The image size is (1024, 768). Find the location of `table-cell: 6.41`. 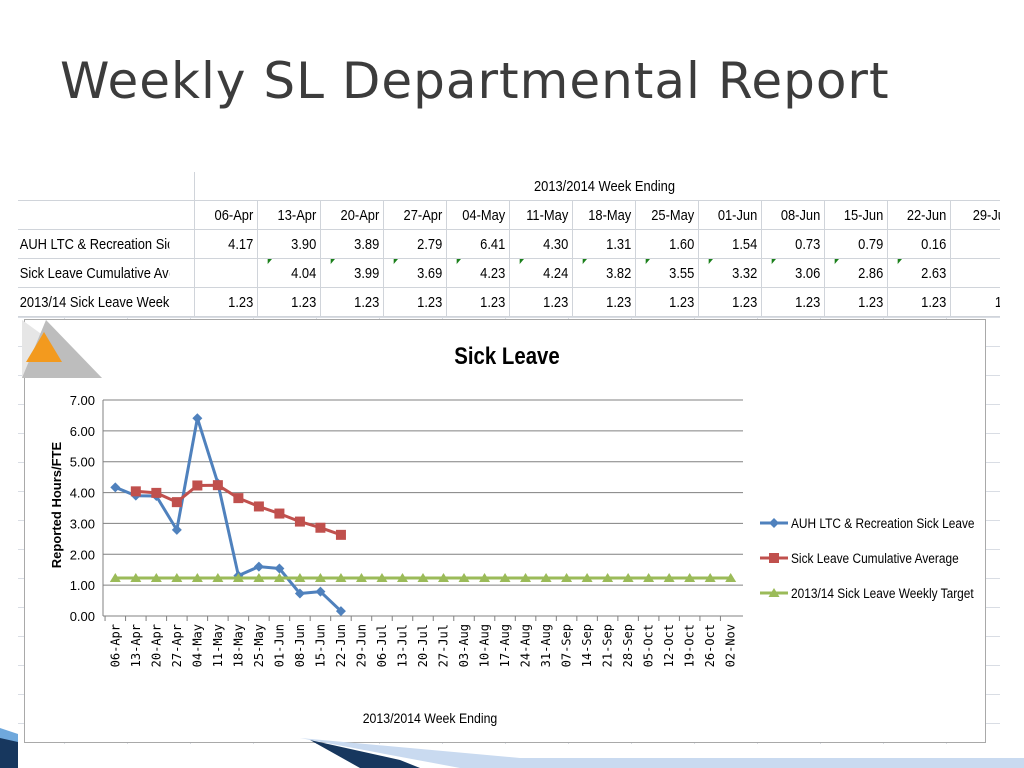

table-cell: 6.41 is located at coordinates (482, 244).